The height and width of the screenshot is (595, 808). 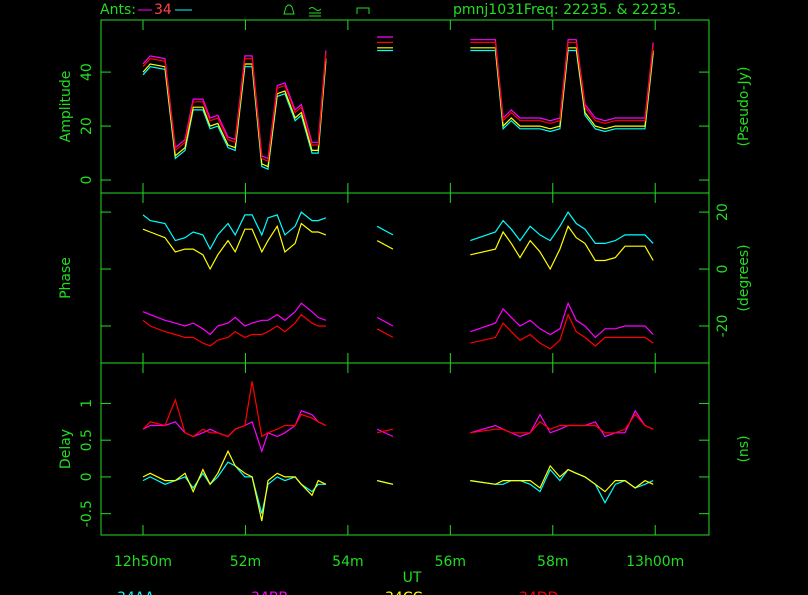 What do you see at coordinates (163, 10) in the screenshot?
I see `ants-value: 34` at bounding box center [163, 10].